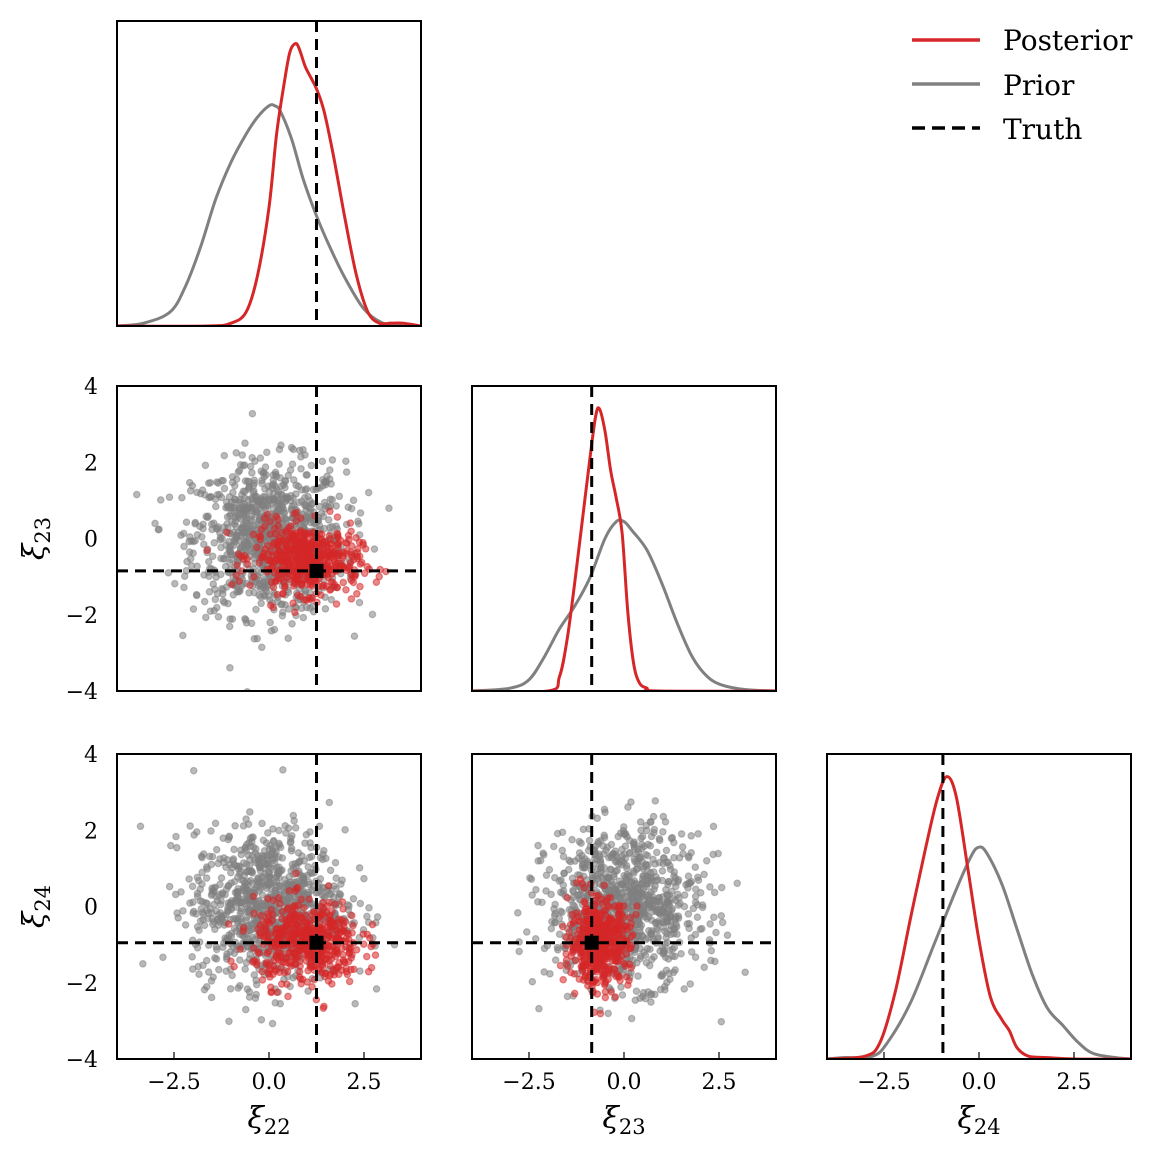 This screenshot has height=1155, width=1155. I want to click on scatter-points, so click(267, 897).